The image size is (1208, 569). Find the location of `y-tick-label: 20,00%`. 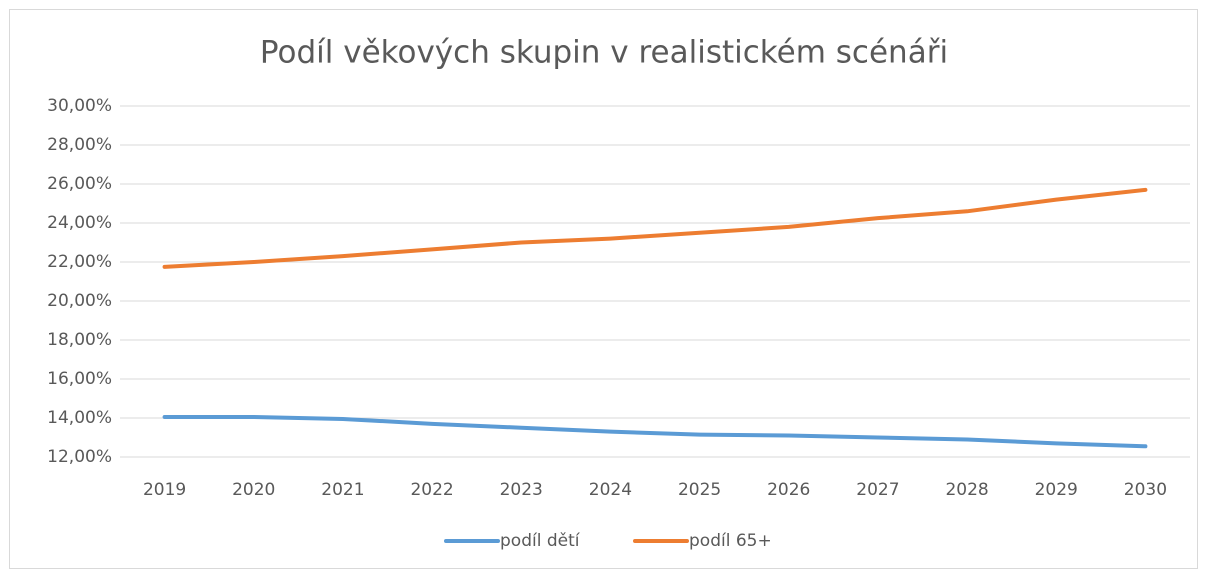

y-tick-label: 20,00% is located at coordinates (79, 301).